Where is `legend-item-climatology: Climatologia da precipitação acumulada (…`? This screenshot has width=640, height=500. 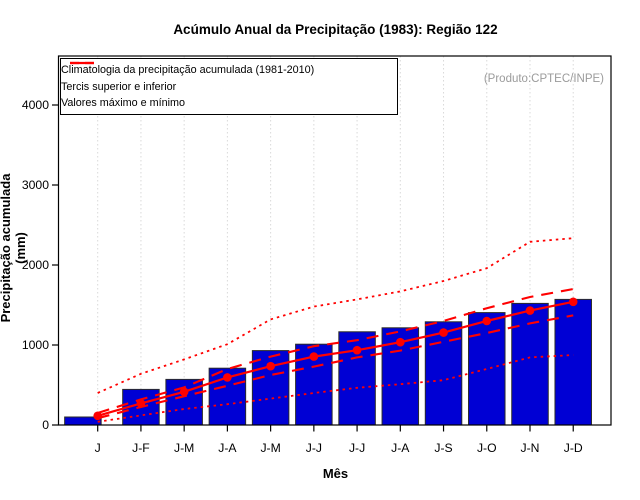 legend-item-climatology: Climatologia da precipitação acumulada (… is located at coordinates (229, 69).